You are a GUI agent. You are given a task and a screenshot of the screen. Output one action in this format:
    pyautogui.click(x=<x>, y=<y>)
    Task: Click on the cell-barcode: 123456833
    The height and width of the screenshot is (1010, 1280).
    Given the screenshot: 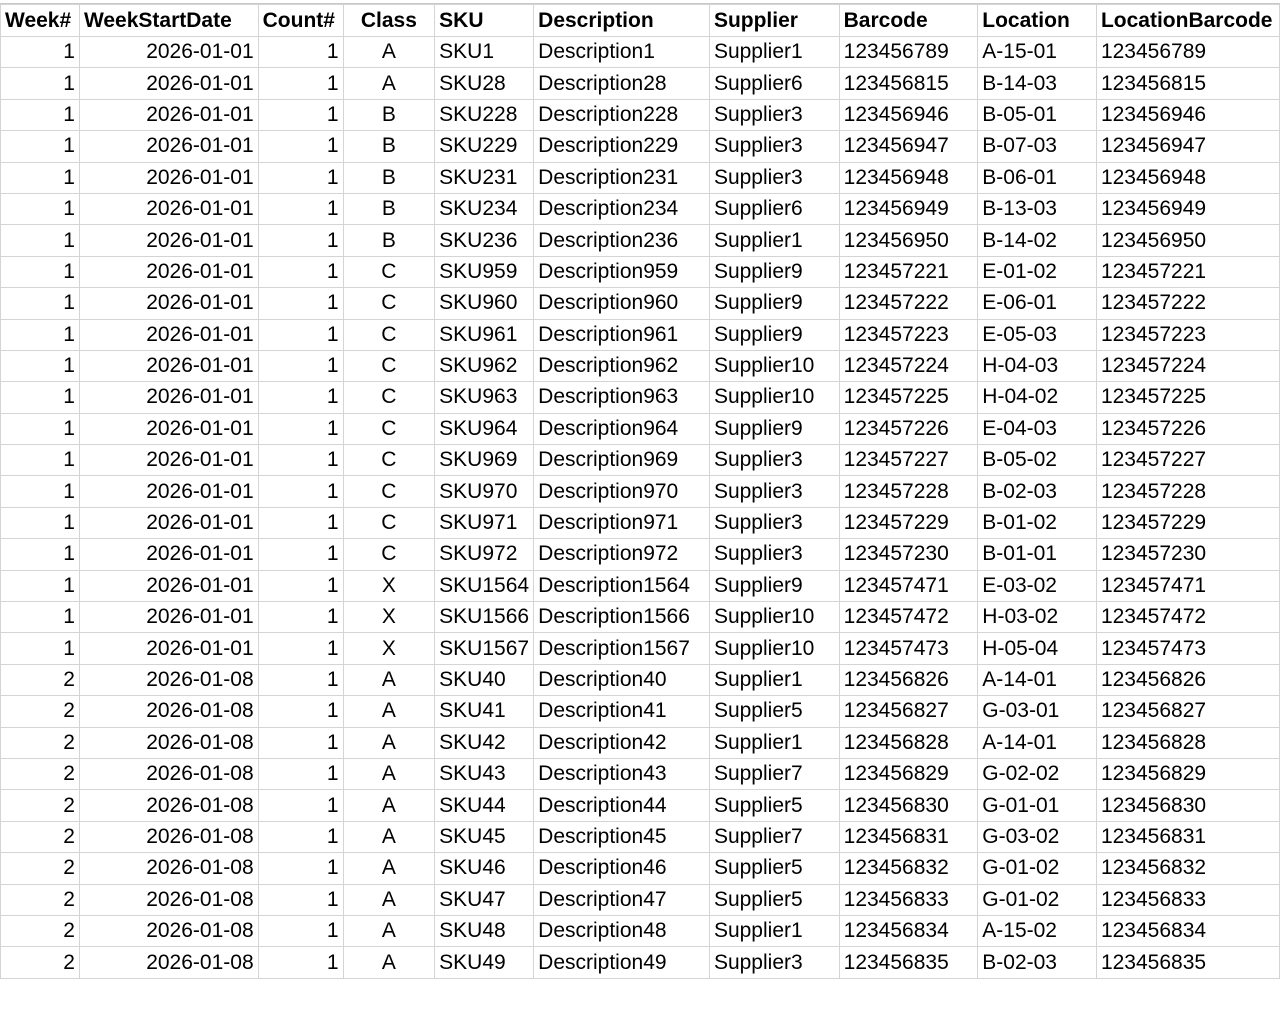 What is the action you would take?
    pyautogui.click(x=908, y=899)
    